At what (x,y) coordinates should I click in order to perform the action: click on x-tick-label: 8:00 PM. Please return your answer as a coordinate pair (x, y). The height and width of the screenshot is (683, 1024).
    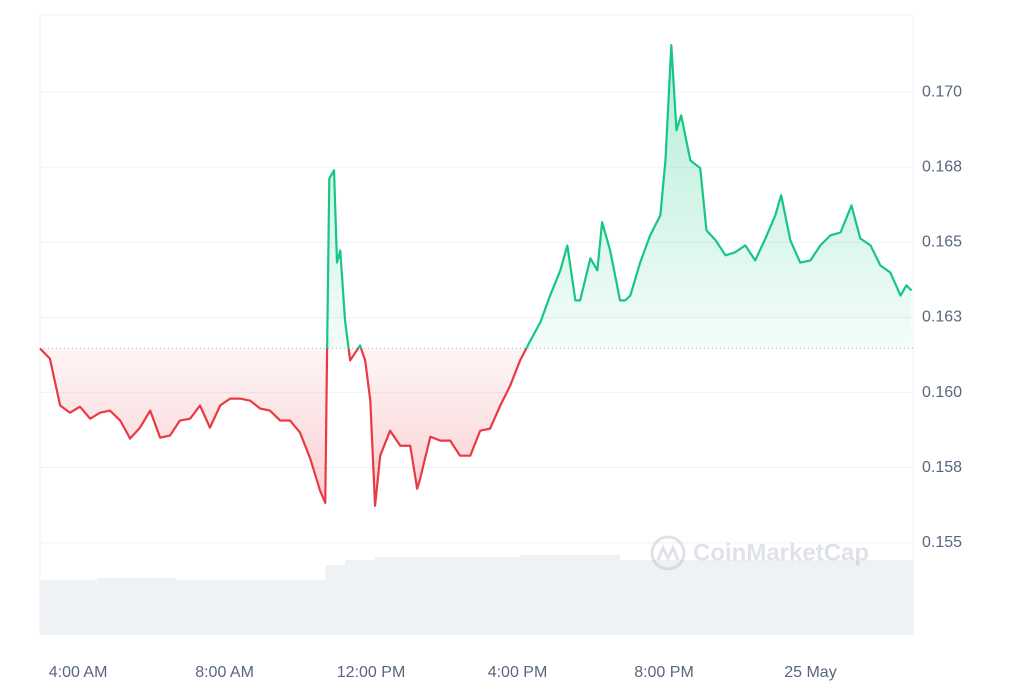
    Looking at the image, I should click on (664, 672).